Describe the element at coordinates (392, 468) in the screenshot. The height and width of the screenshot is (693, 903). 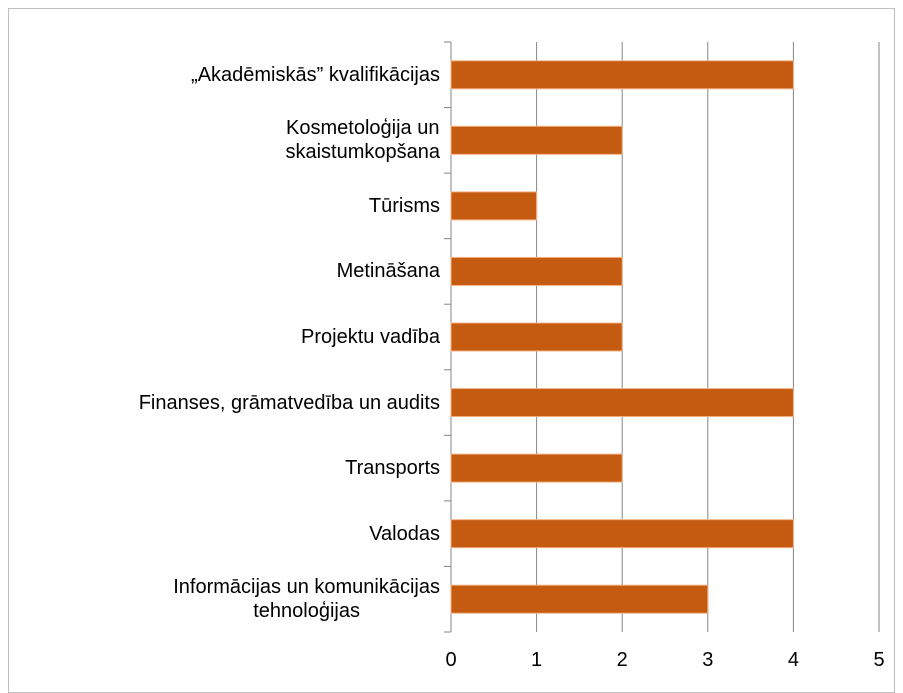
I see `y-tick-label: Transports` at that location.